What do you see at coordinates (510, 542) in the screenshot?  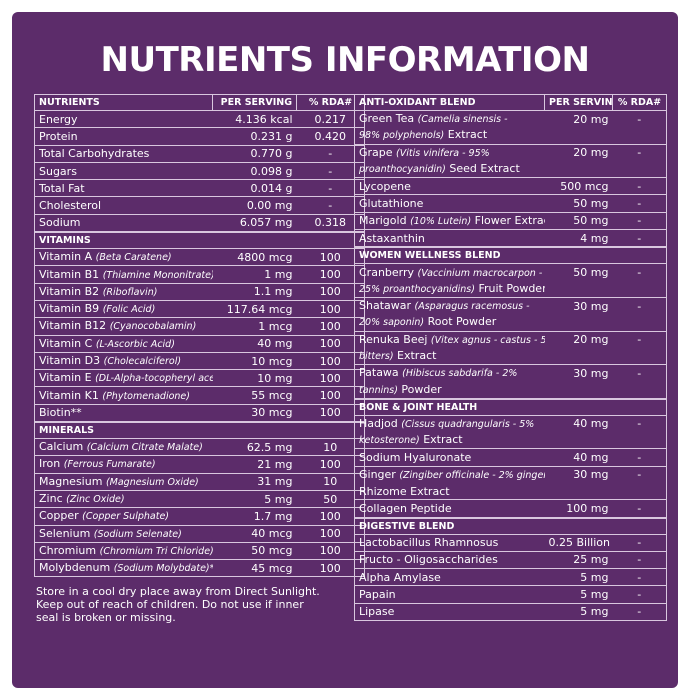 I see `table-row: Lactobacillus Rhamnosus 0.25 Billion -` at bounding box center [510, 542].